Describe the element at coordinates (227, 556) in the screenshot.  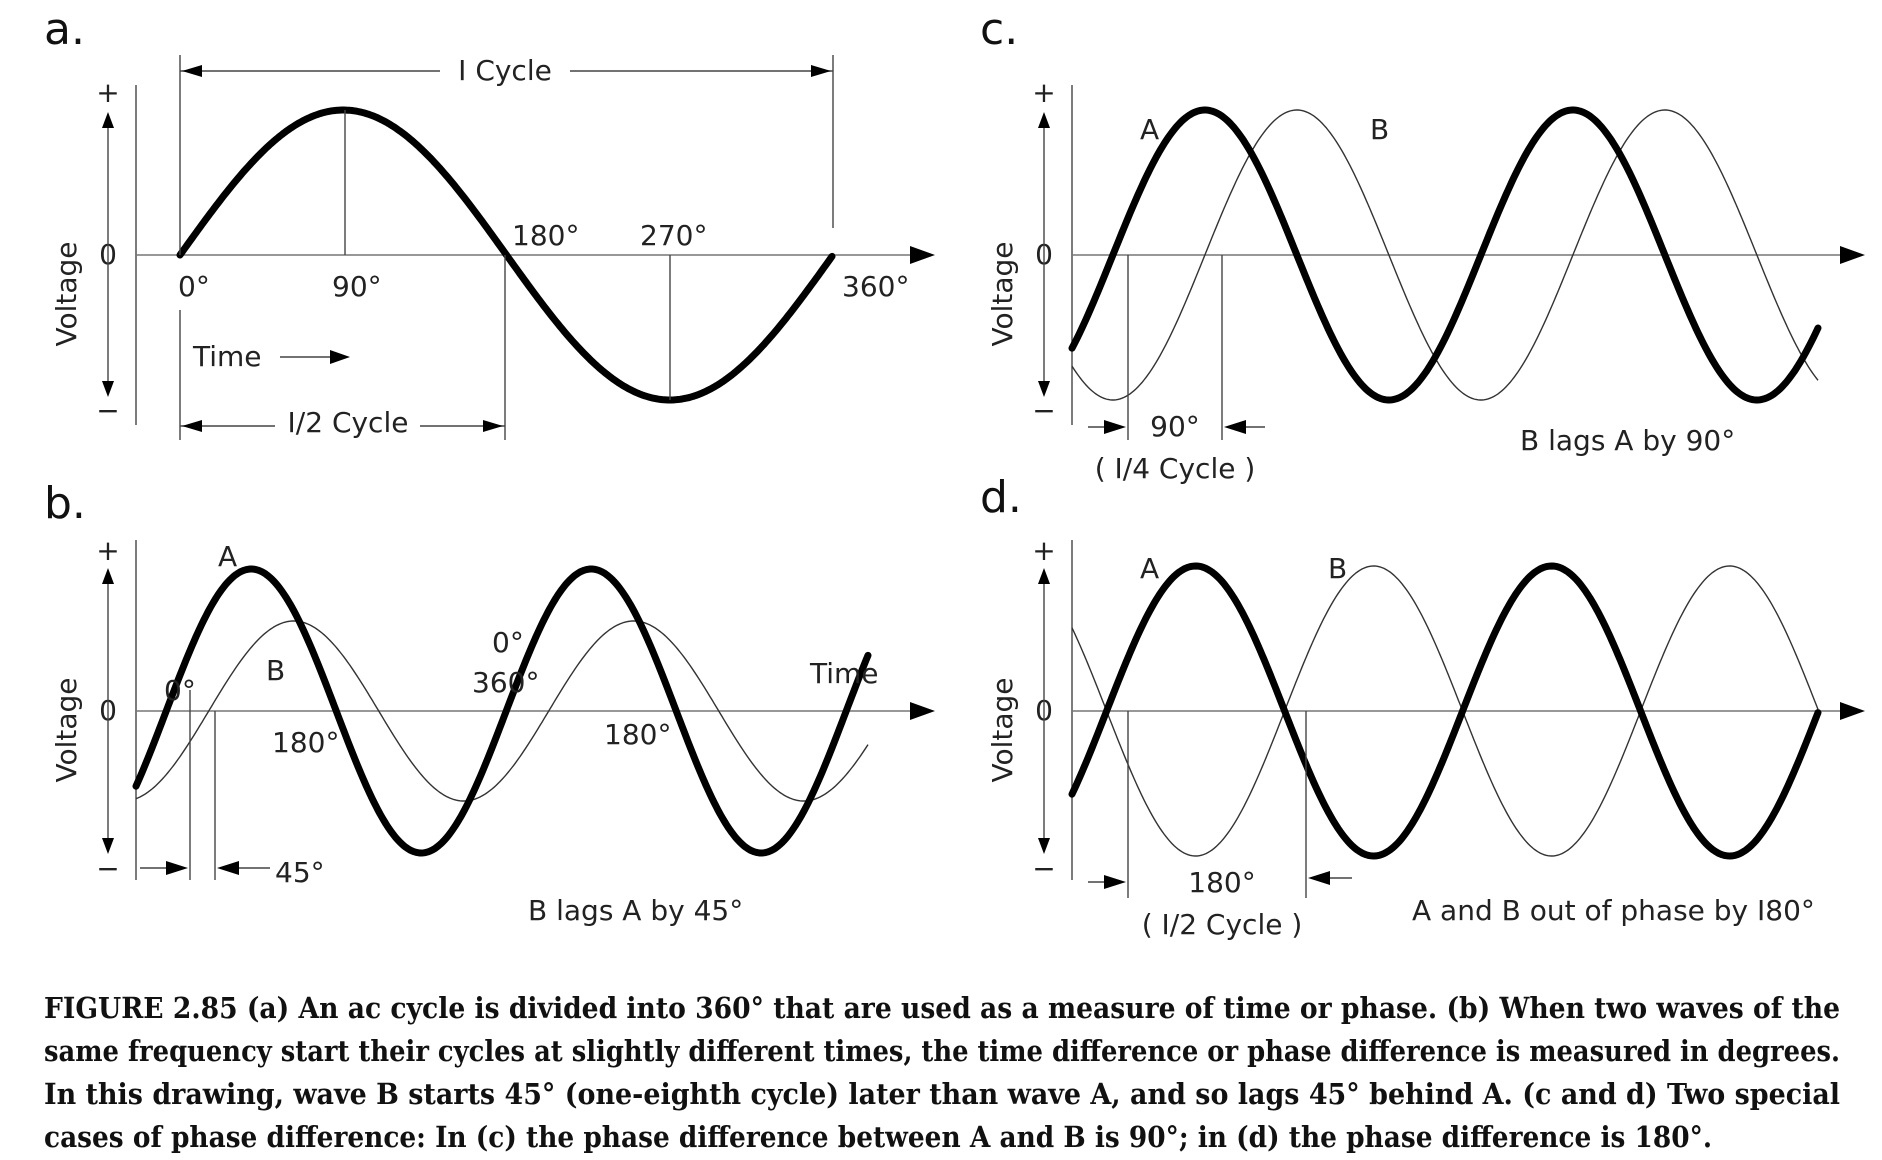
I see `panel-b-label-a: A` at that location.